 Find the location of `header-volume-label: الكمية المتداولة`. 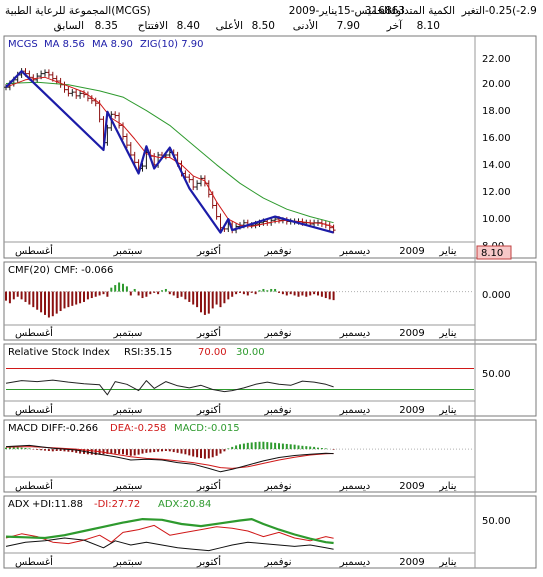

header-volume-label: الكمية المتداولة is located at coordinates (421, 11).